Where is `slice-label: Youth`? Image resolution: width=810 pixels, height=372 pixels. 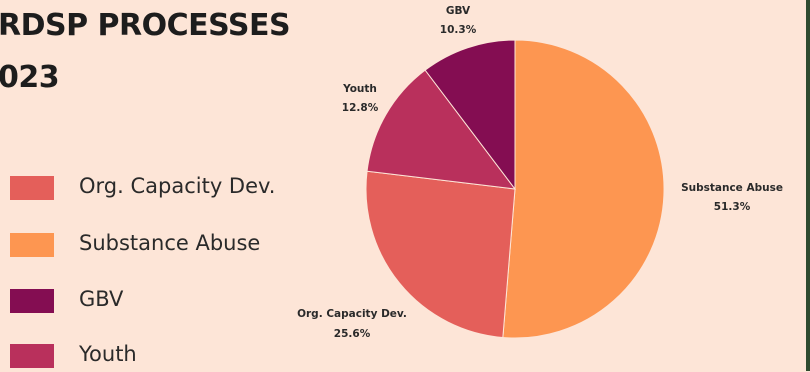
slice-label: Youth is located at coordinates (359, 89).